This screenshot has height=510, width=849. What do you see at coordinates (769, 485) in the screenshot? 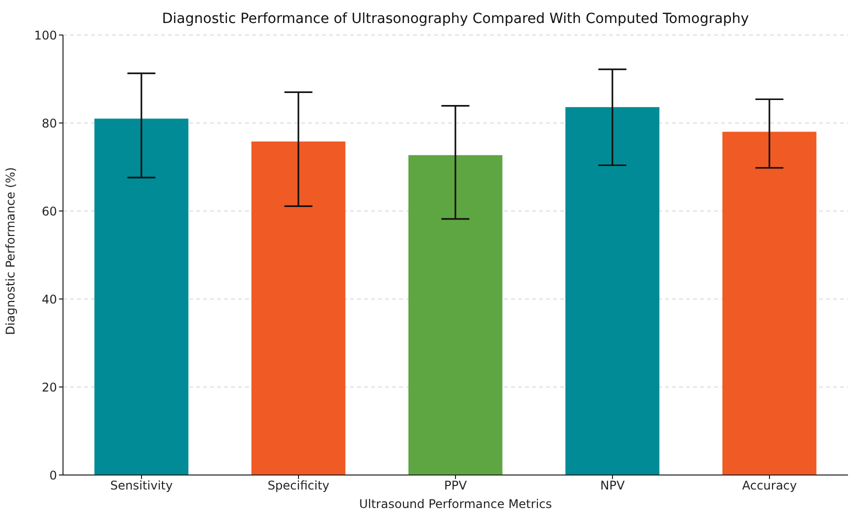
I see `x-tick-label: Accuracy` at bounding box center [769, 485].